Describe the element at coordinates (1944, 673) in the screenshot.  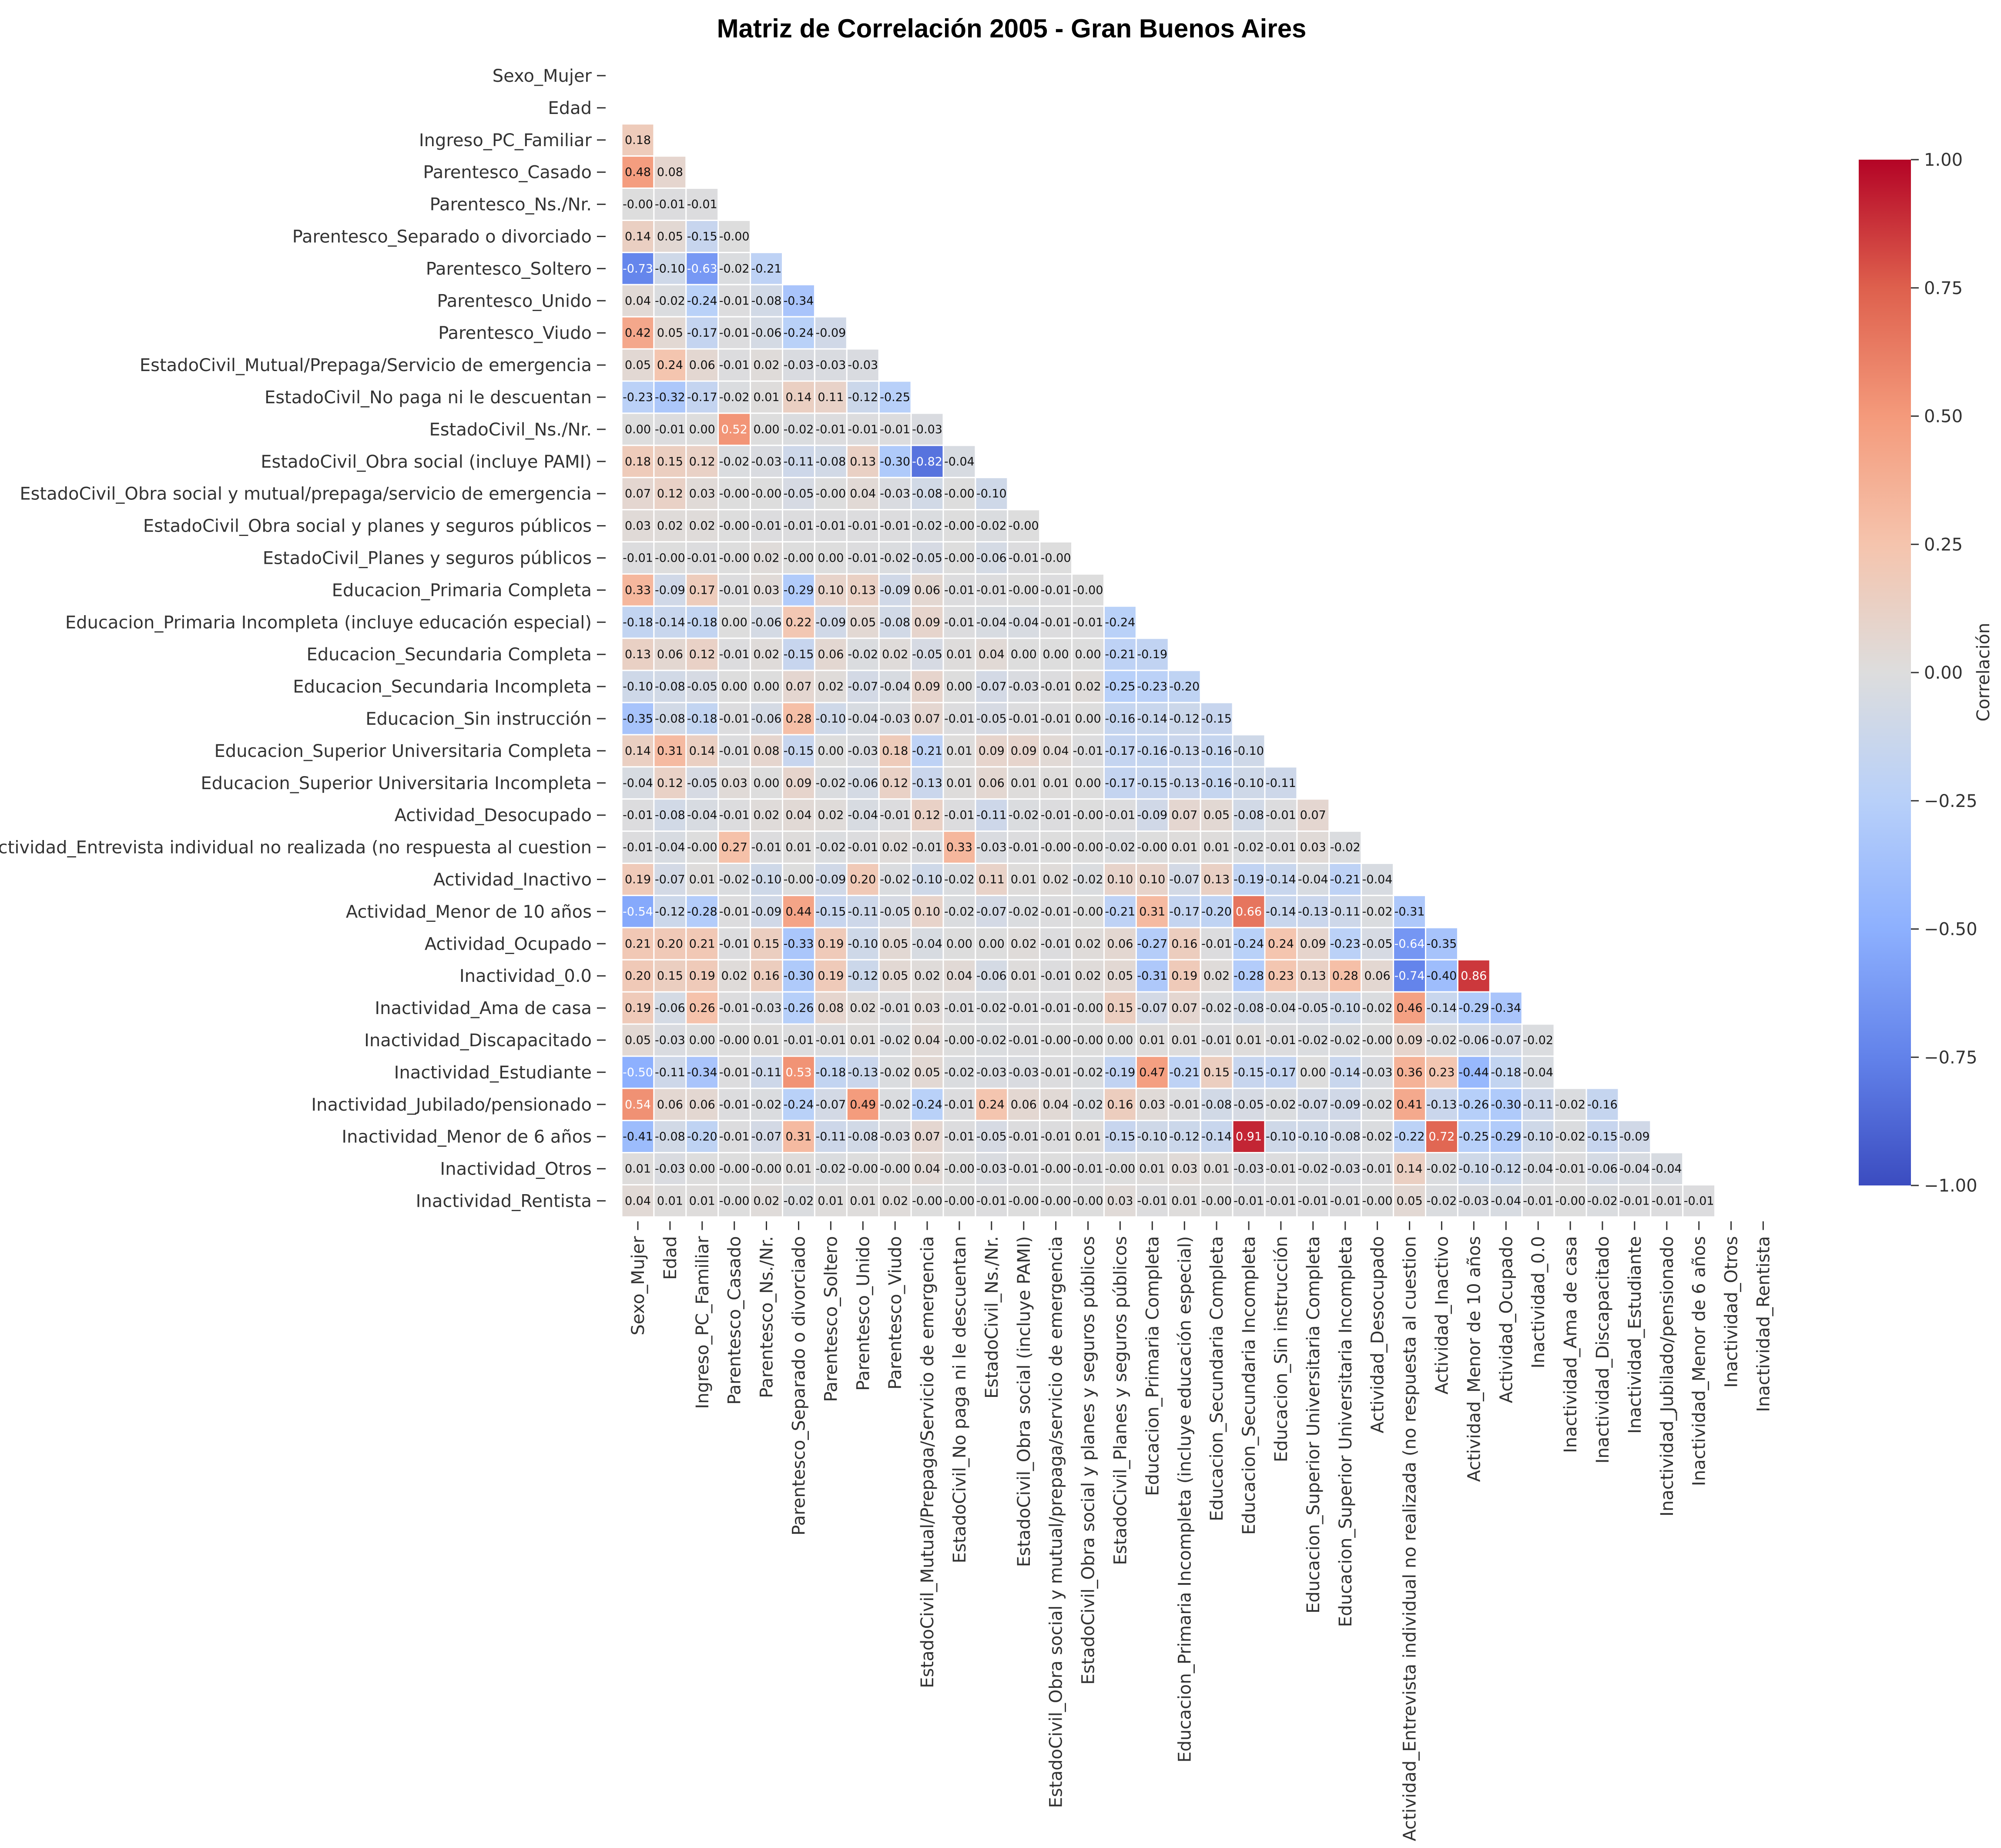
I see `colorbar-ticks: 1.00 0.75 0.50 0.25 0.00 −0.25 −0.50 −0.75 −1.00` at that location.